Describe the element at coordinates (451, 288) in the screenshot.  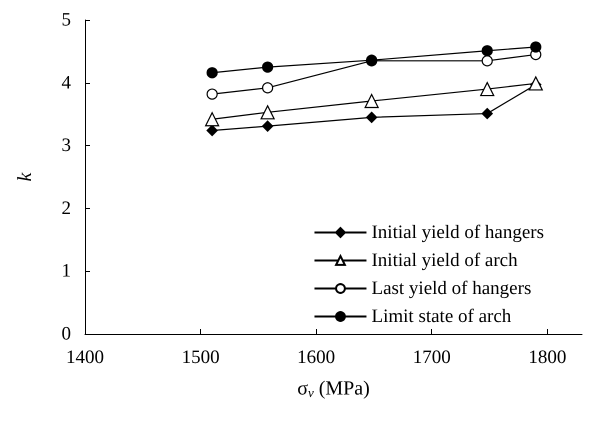
I see `legend-label: Last yield of hangers` at that location.